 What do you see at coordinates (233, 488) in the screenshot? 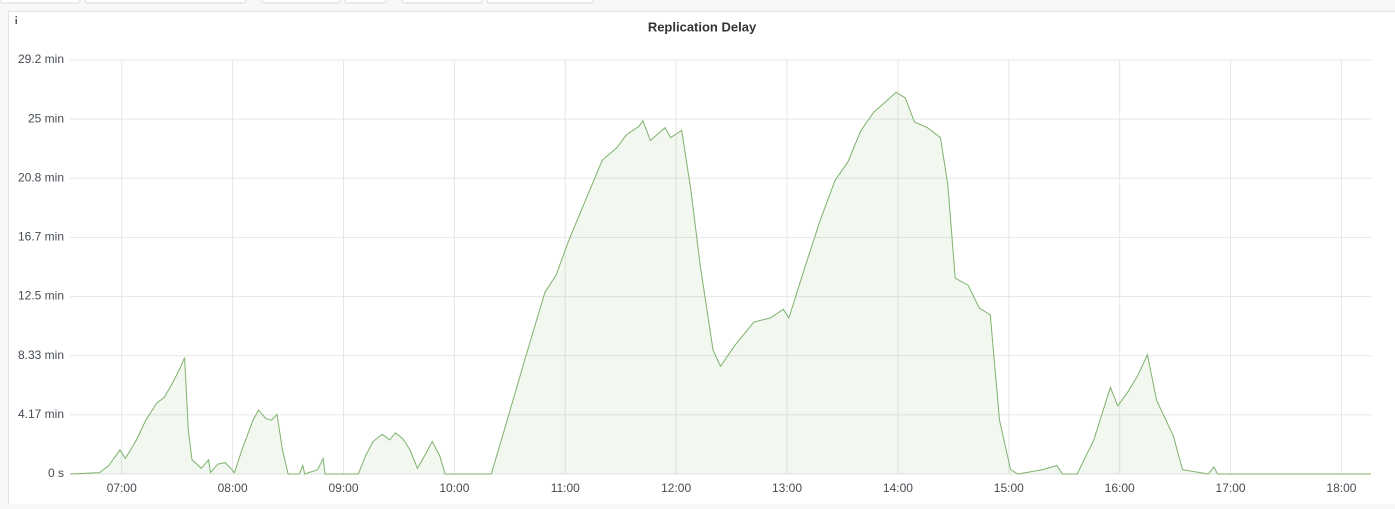
I see `x-tick-label: 08:00` at bounding box center [233, 488].